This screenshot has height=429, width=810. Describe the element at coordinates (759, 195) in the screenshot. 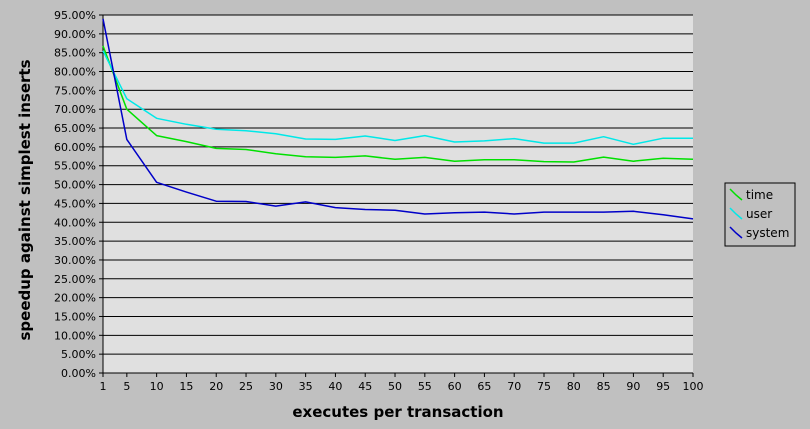

I see `legend-label-time: time` at that location.